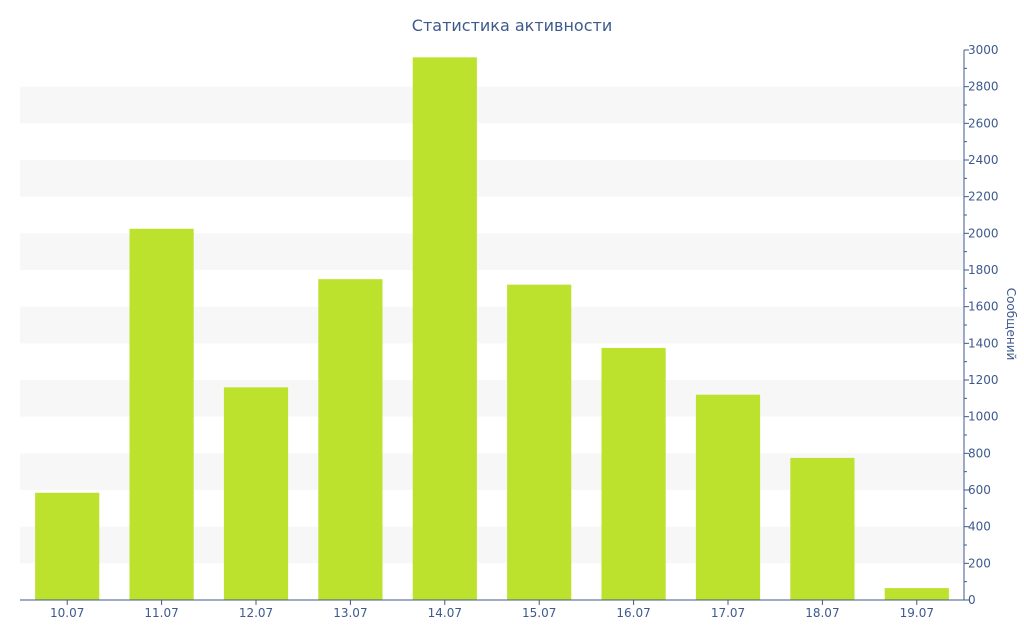  Describe the element at coordinates (256, 613) in the screenshot. I see `x-tick-label: 12.07` at that location.